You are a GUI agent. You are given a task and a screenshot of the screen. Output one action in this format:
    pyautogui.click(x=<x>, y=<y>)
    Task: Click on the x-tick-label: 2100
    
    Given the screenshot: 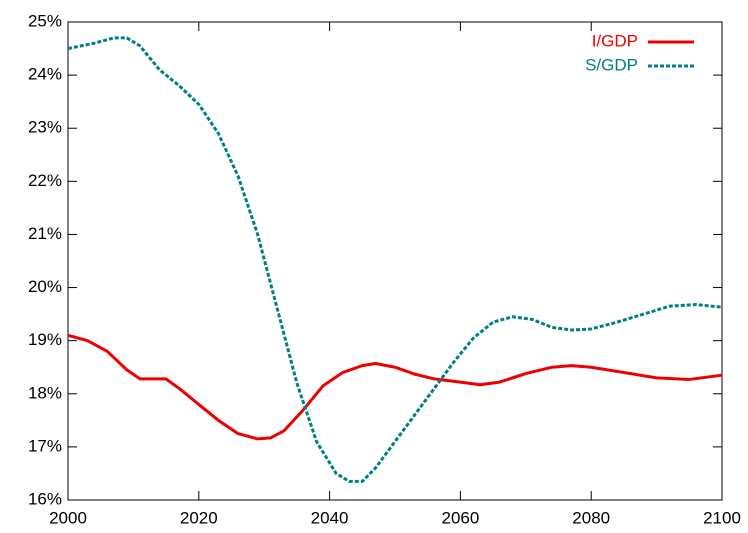 What is the action you would take?
    pyautogui.click(x=722, y=517)
    